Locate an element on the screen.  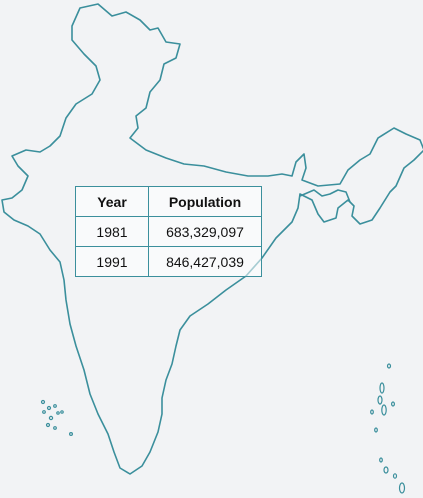
lakshadweep-islands is located at coordinates (57, 418).